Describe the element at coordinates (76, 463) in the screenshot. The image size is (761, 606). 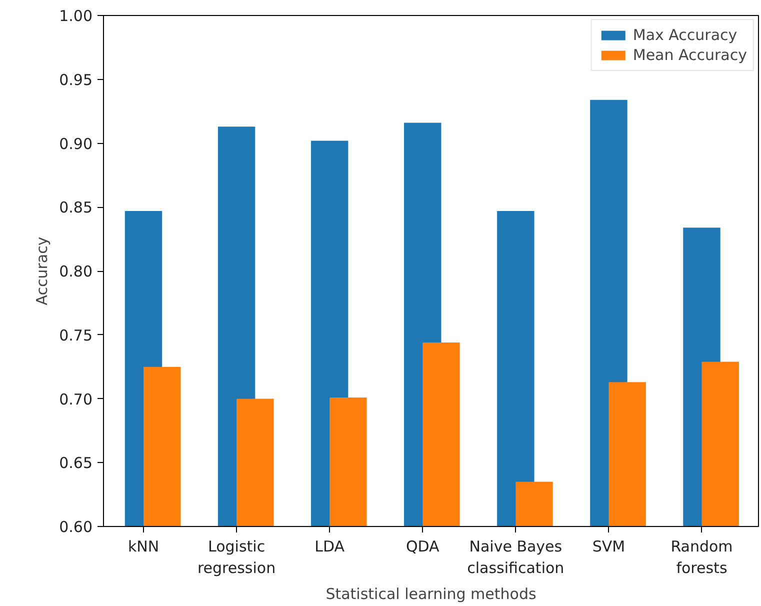
I see `y-tick-label: 0.65` at that location.